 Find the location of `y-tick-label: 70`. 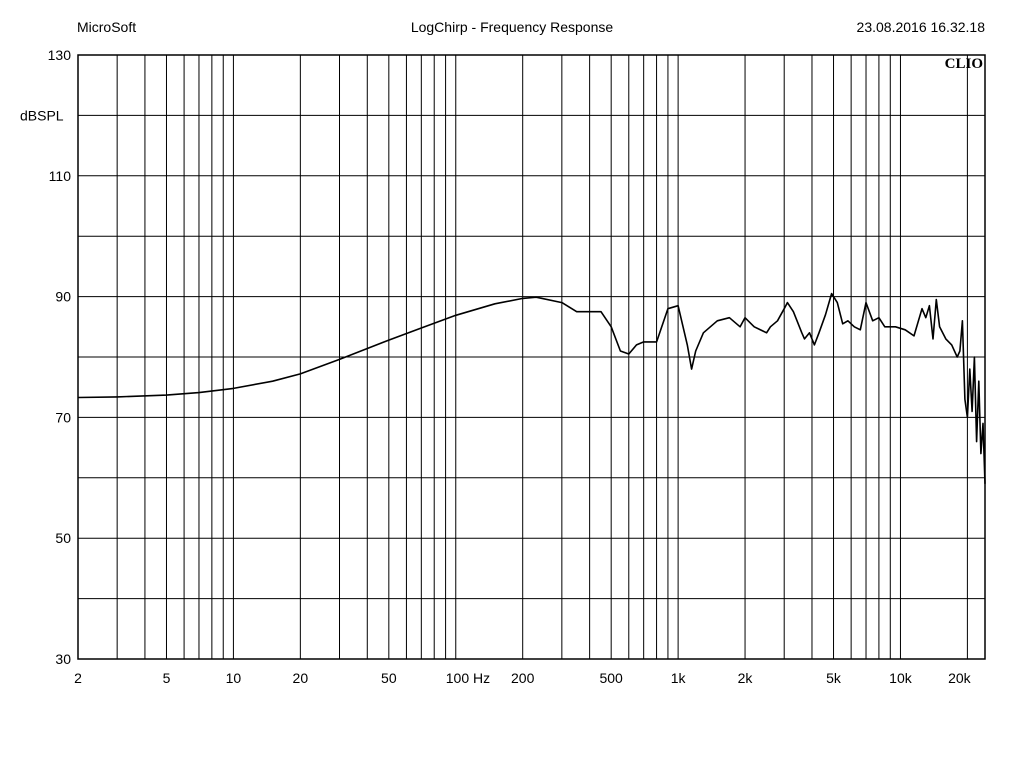

y-tick-label: 70 is located at coordinates (63, 417).